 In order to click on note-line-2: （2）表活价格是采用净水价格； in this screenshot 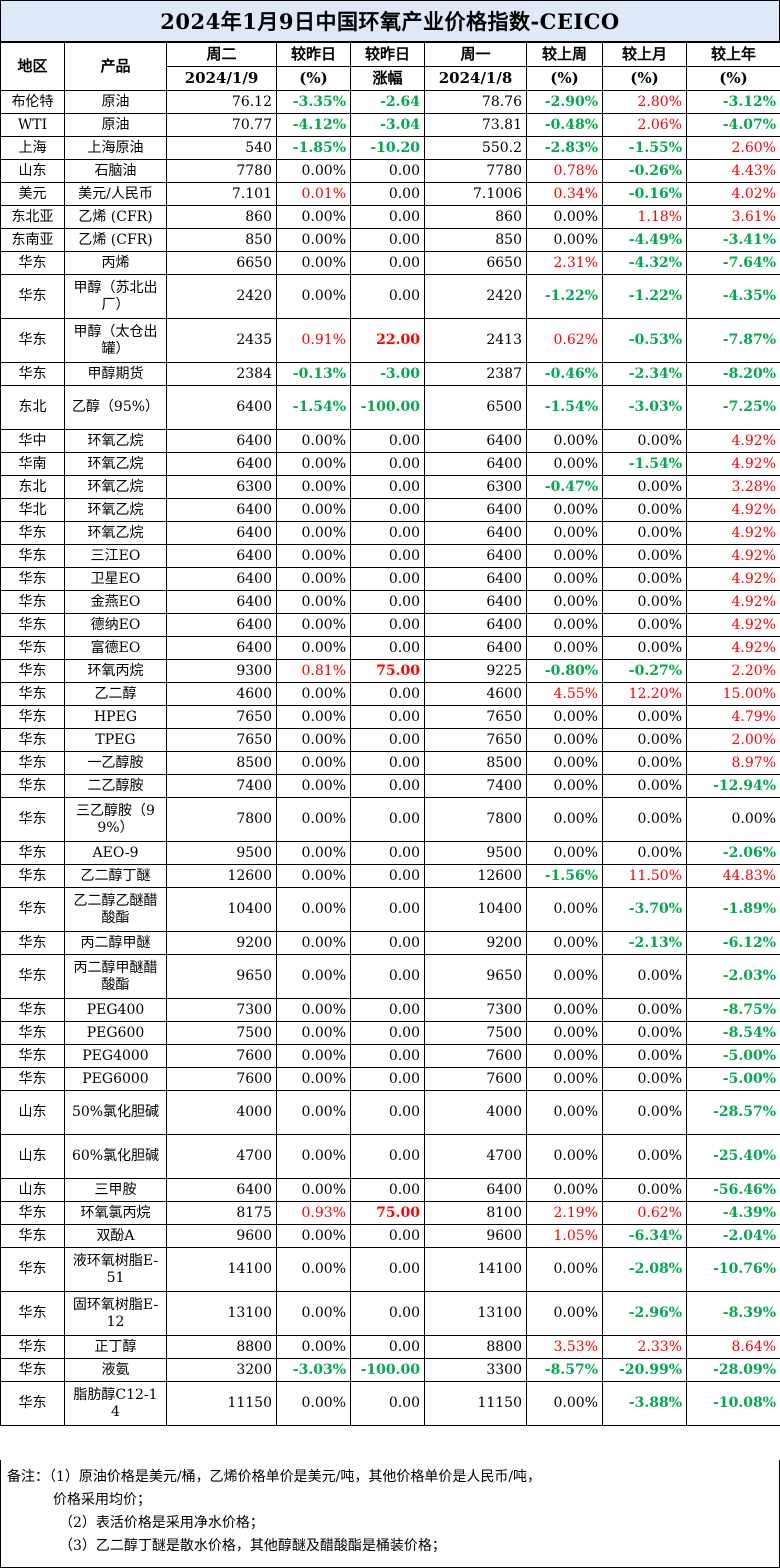, I will do `click(161, 1523)`.